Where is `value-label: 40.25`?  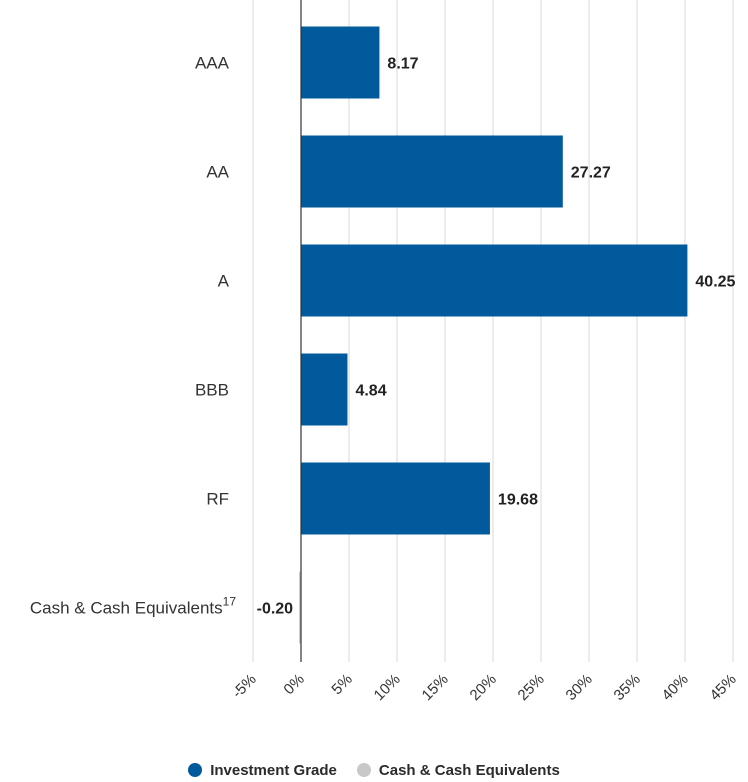 value-label: 40.25 is located at coordinates (715, 282).